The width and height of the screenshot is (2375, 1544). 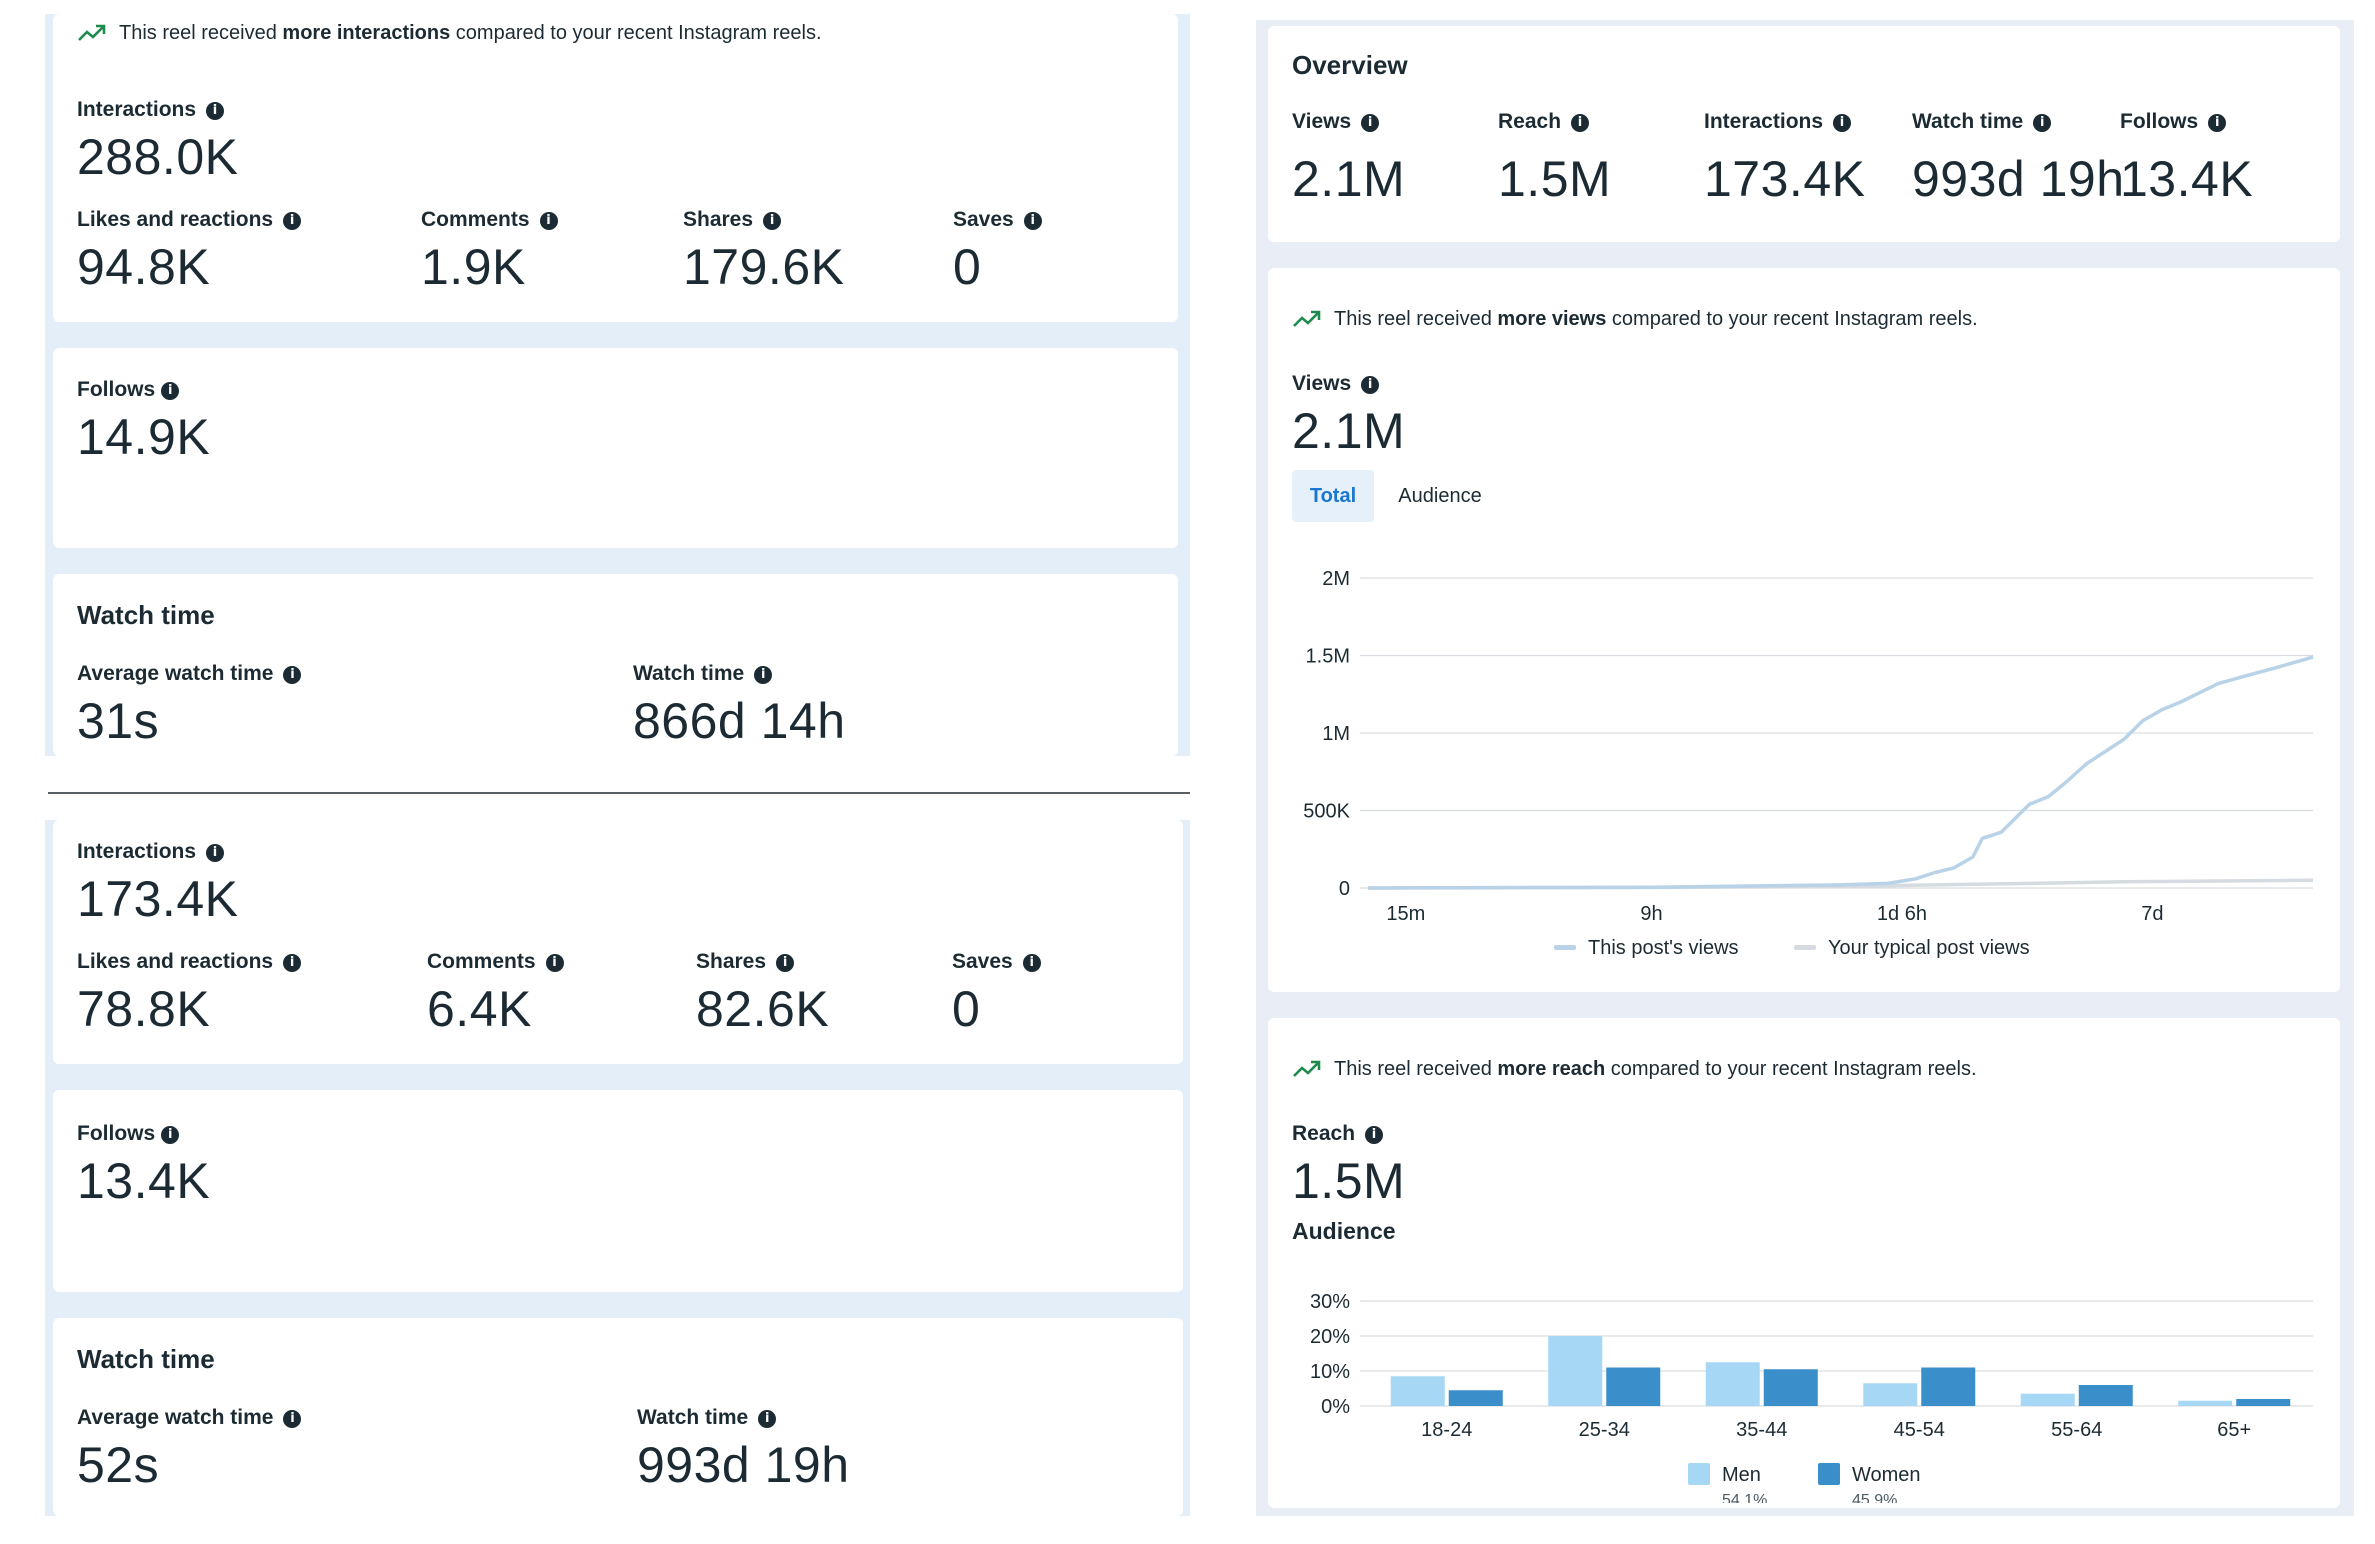 What do you see at coordinates (1744, 1497) in the screenshot?
I see `legend-share: 54.1%` at bounding box center [1744, 1497].